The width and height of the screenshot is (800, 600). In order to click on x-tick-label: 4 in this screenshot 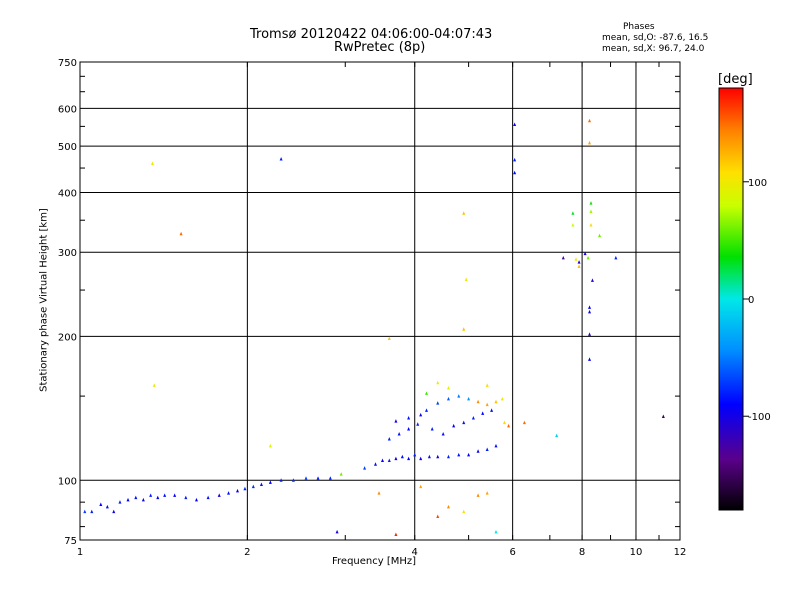, I will do `click(415, 552)`.